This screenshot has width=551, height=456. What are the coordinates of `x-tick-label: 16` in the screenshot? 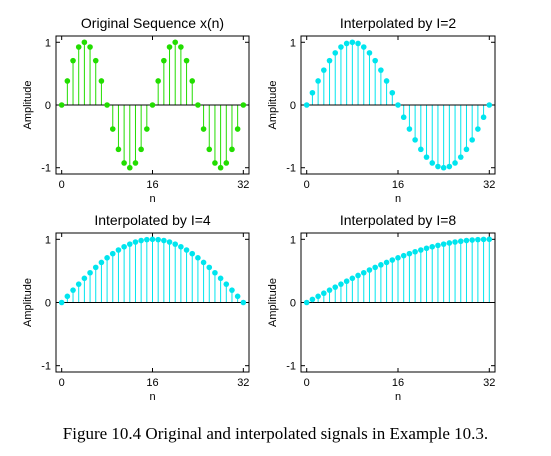 It's located at (398, 185).